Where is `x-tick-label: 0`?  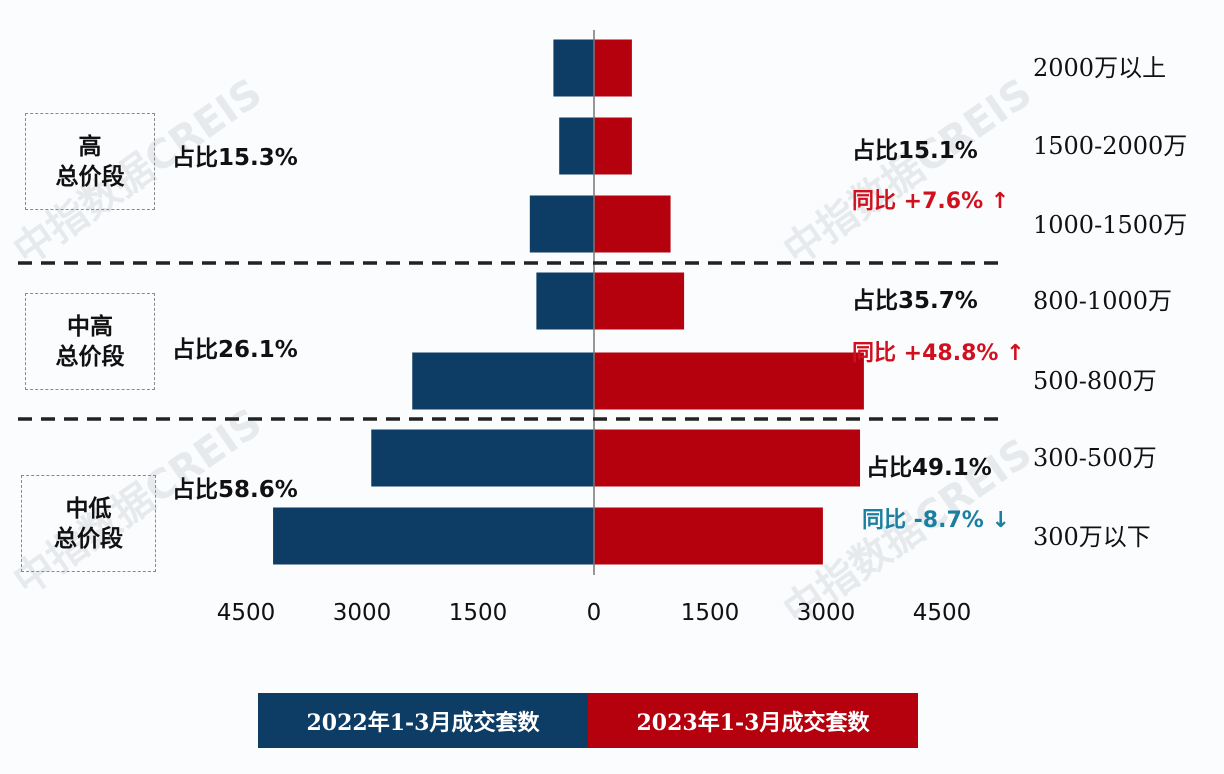
x-tick-label: 0 is located at coordinates (594, 613).